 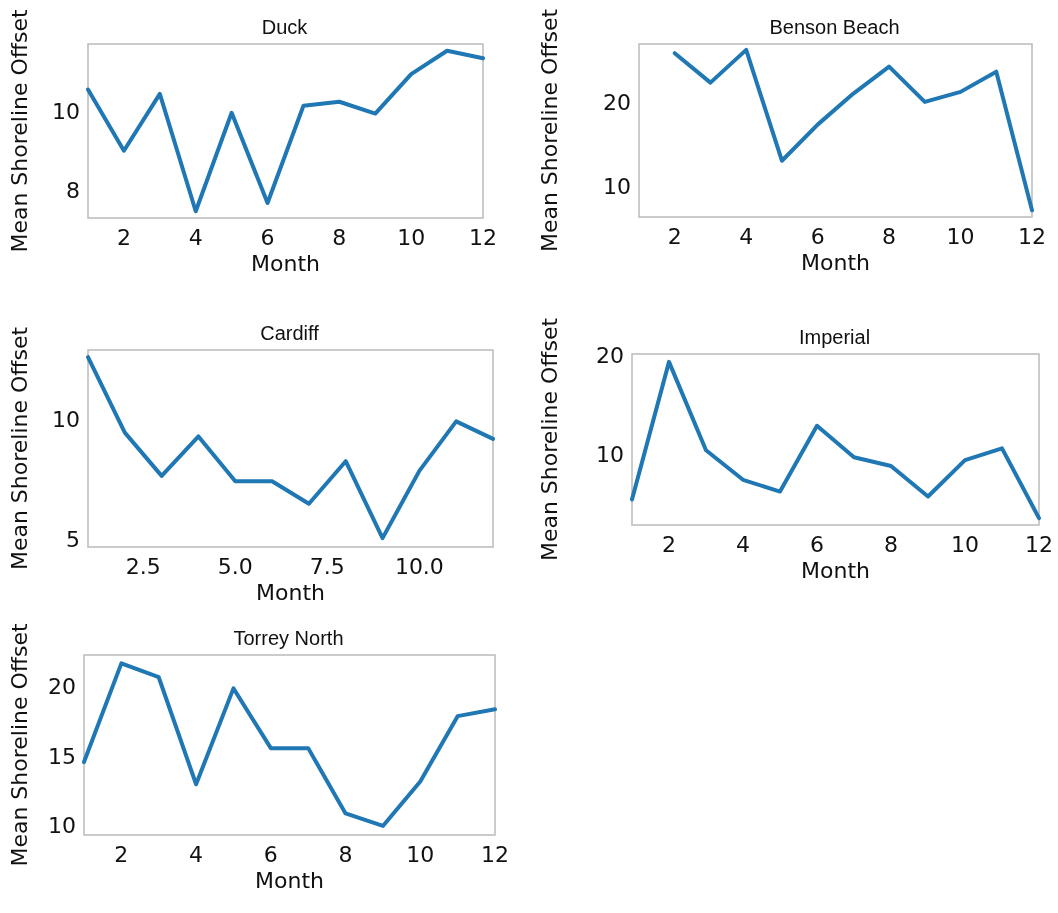 I want to click on x-tick-label: 5.0, so click(x=235, y=566).